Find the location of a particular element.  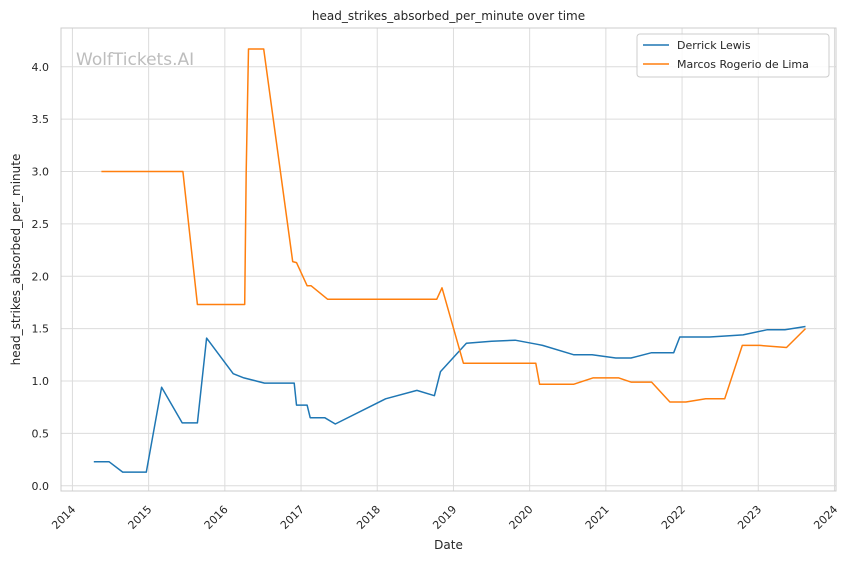

y-tick-label: 3.5 is located at coordinates (41, 119).